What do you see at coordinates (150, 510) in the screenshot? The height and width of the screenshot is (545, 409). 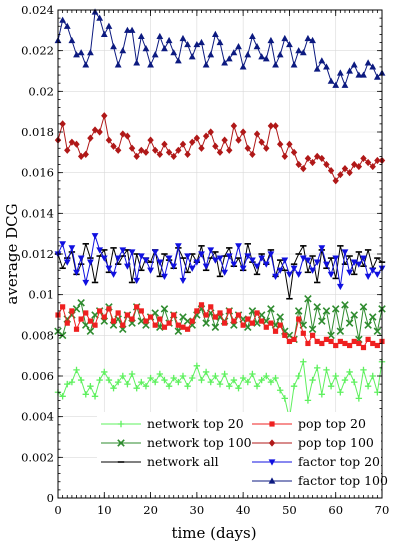 I see `x-tick-label: 20` at bounding box center [150, 510].